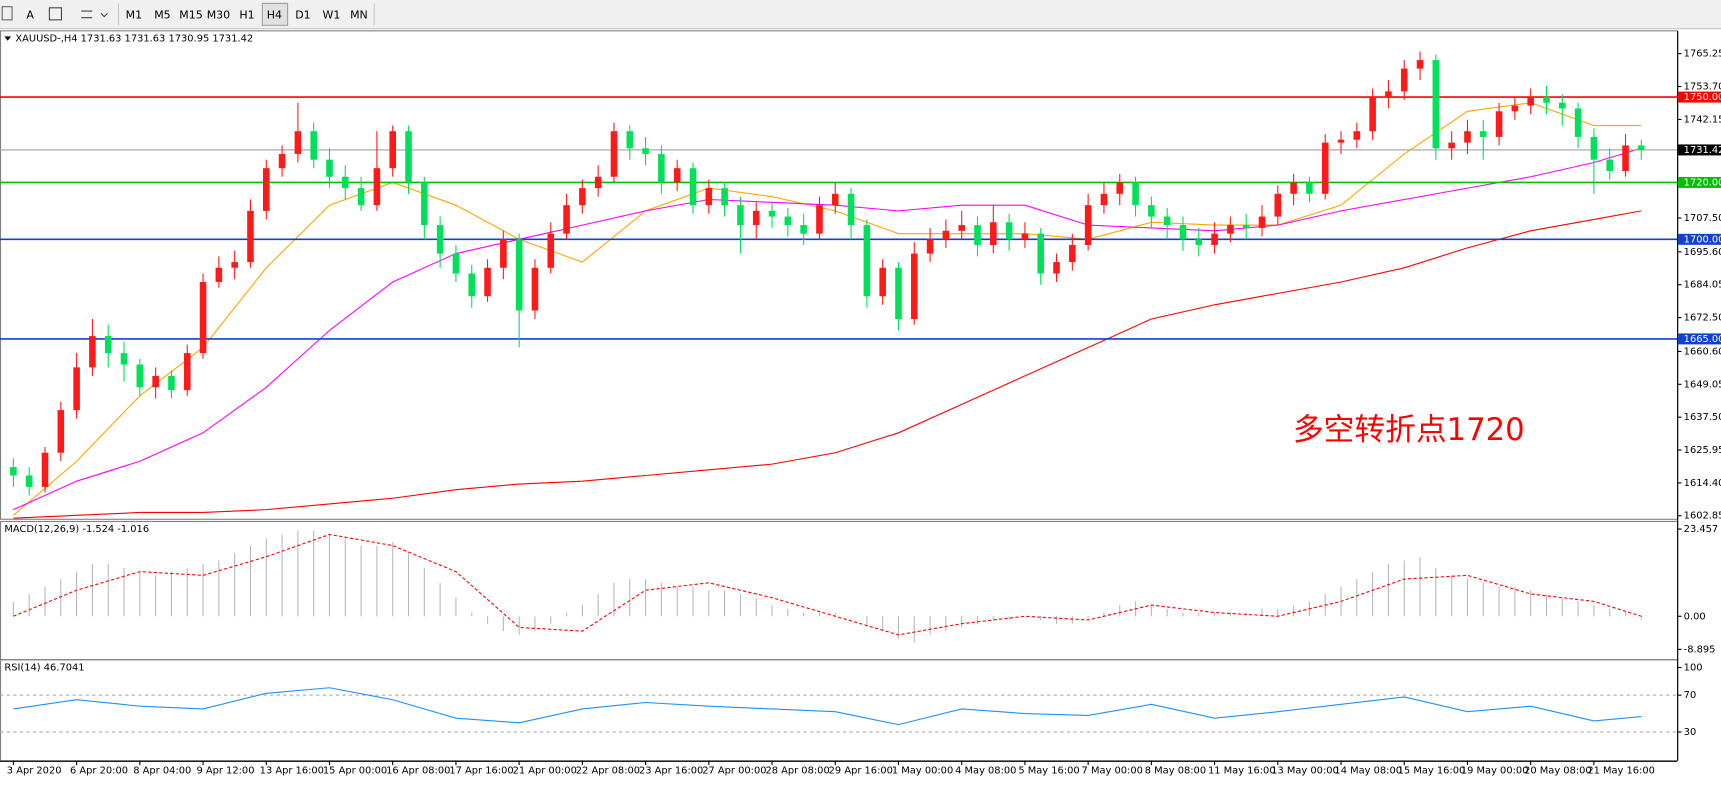 The image size is (1721, 785). I want to click on x-tick-label: 6 Apr 20:00, so click(99, 771).